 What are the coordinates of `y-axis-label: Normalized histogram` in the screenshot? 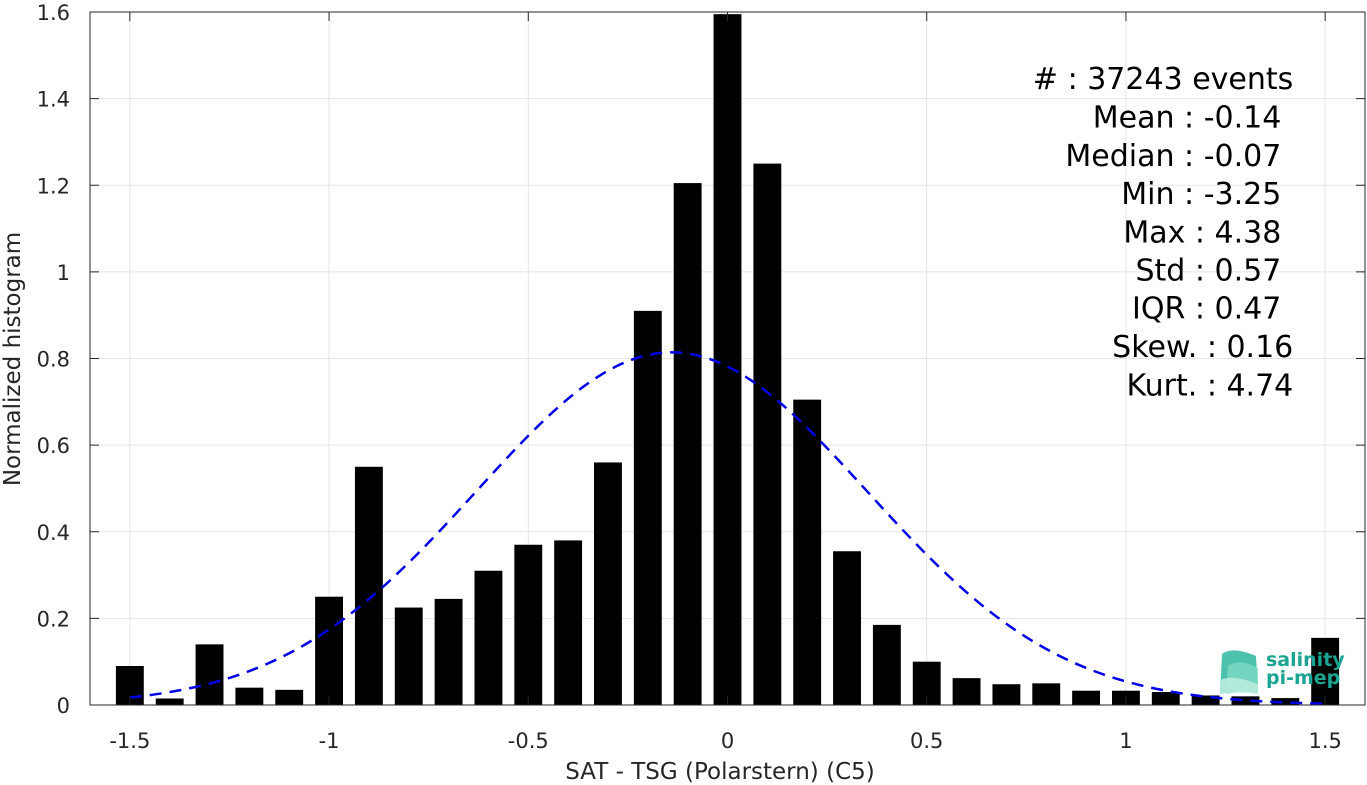 It's located at (13, 359).